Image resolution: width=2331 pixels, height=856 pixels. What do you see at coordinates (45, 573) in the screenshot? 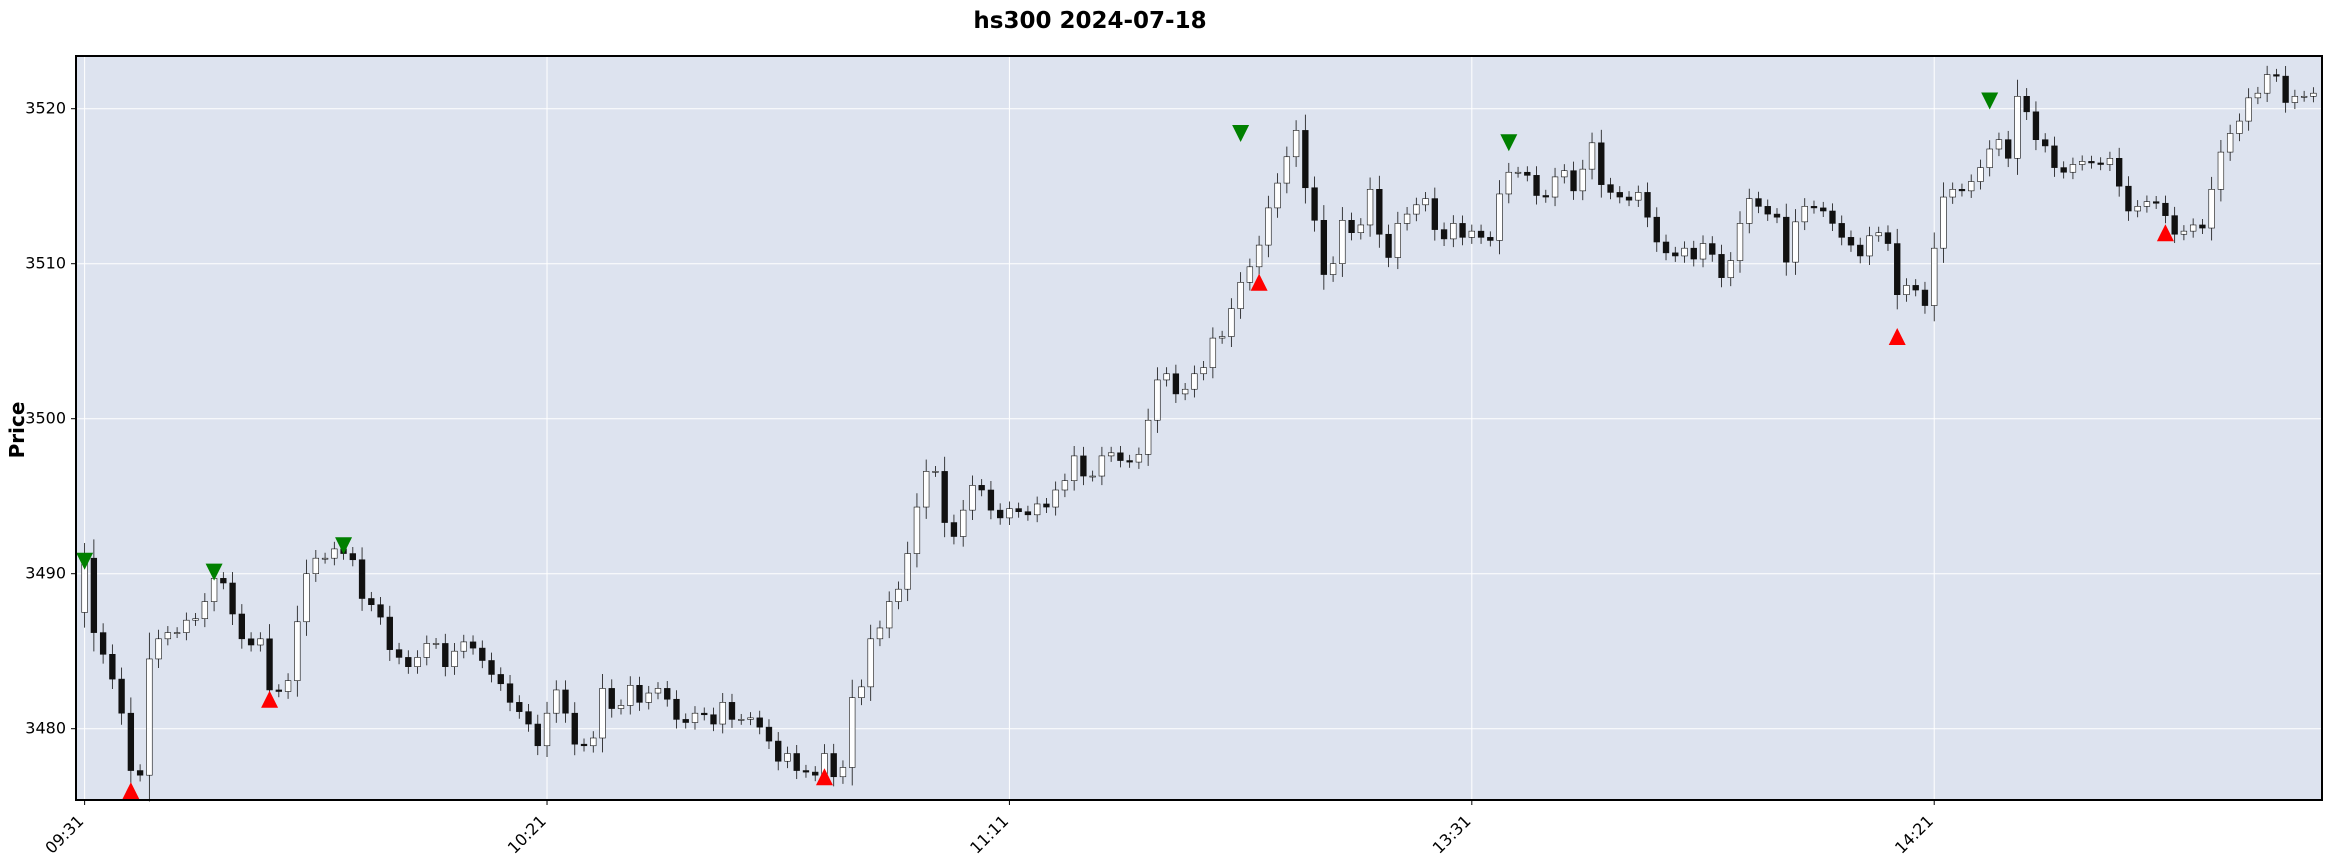
I see `y-tick-label: 3490` at bounding box center [45, 573].